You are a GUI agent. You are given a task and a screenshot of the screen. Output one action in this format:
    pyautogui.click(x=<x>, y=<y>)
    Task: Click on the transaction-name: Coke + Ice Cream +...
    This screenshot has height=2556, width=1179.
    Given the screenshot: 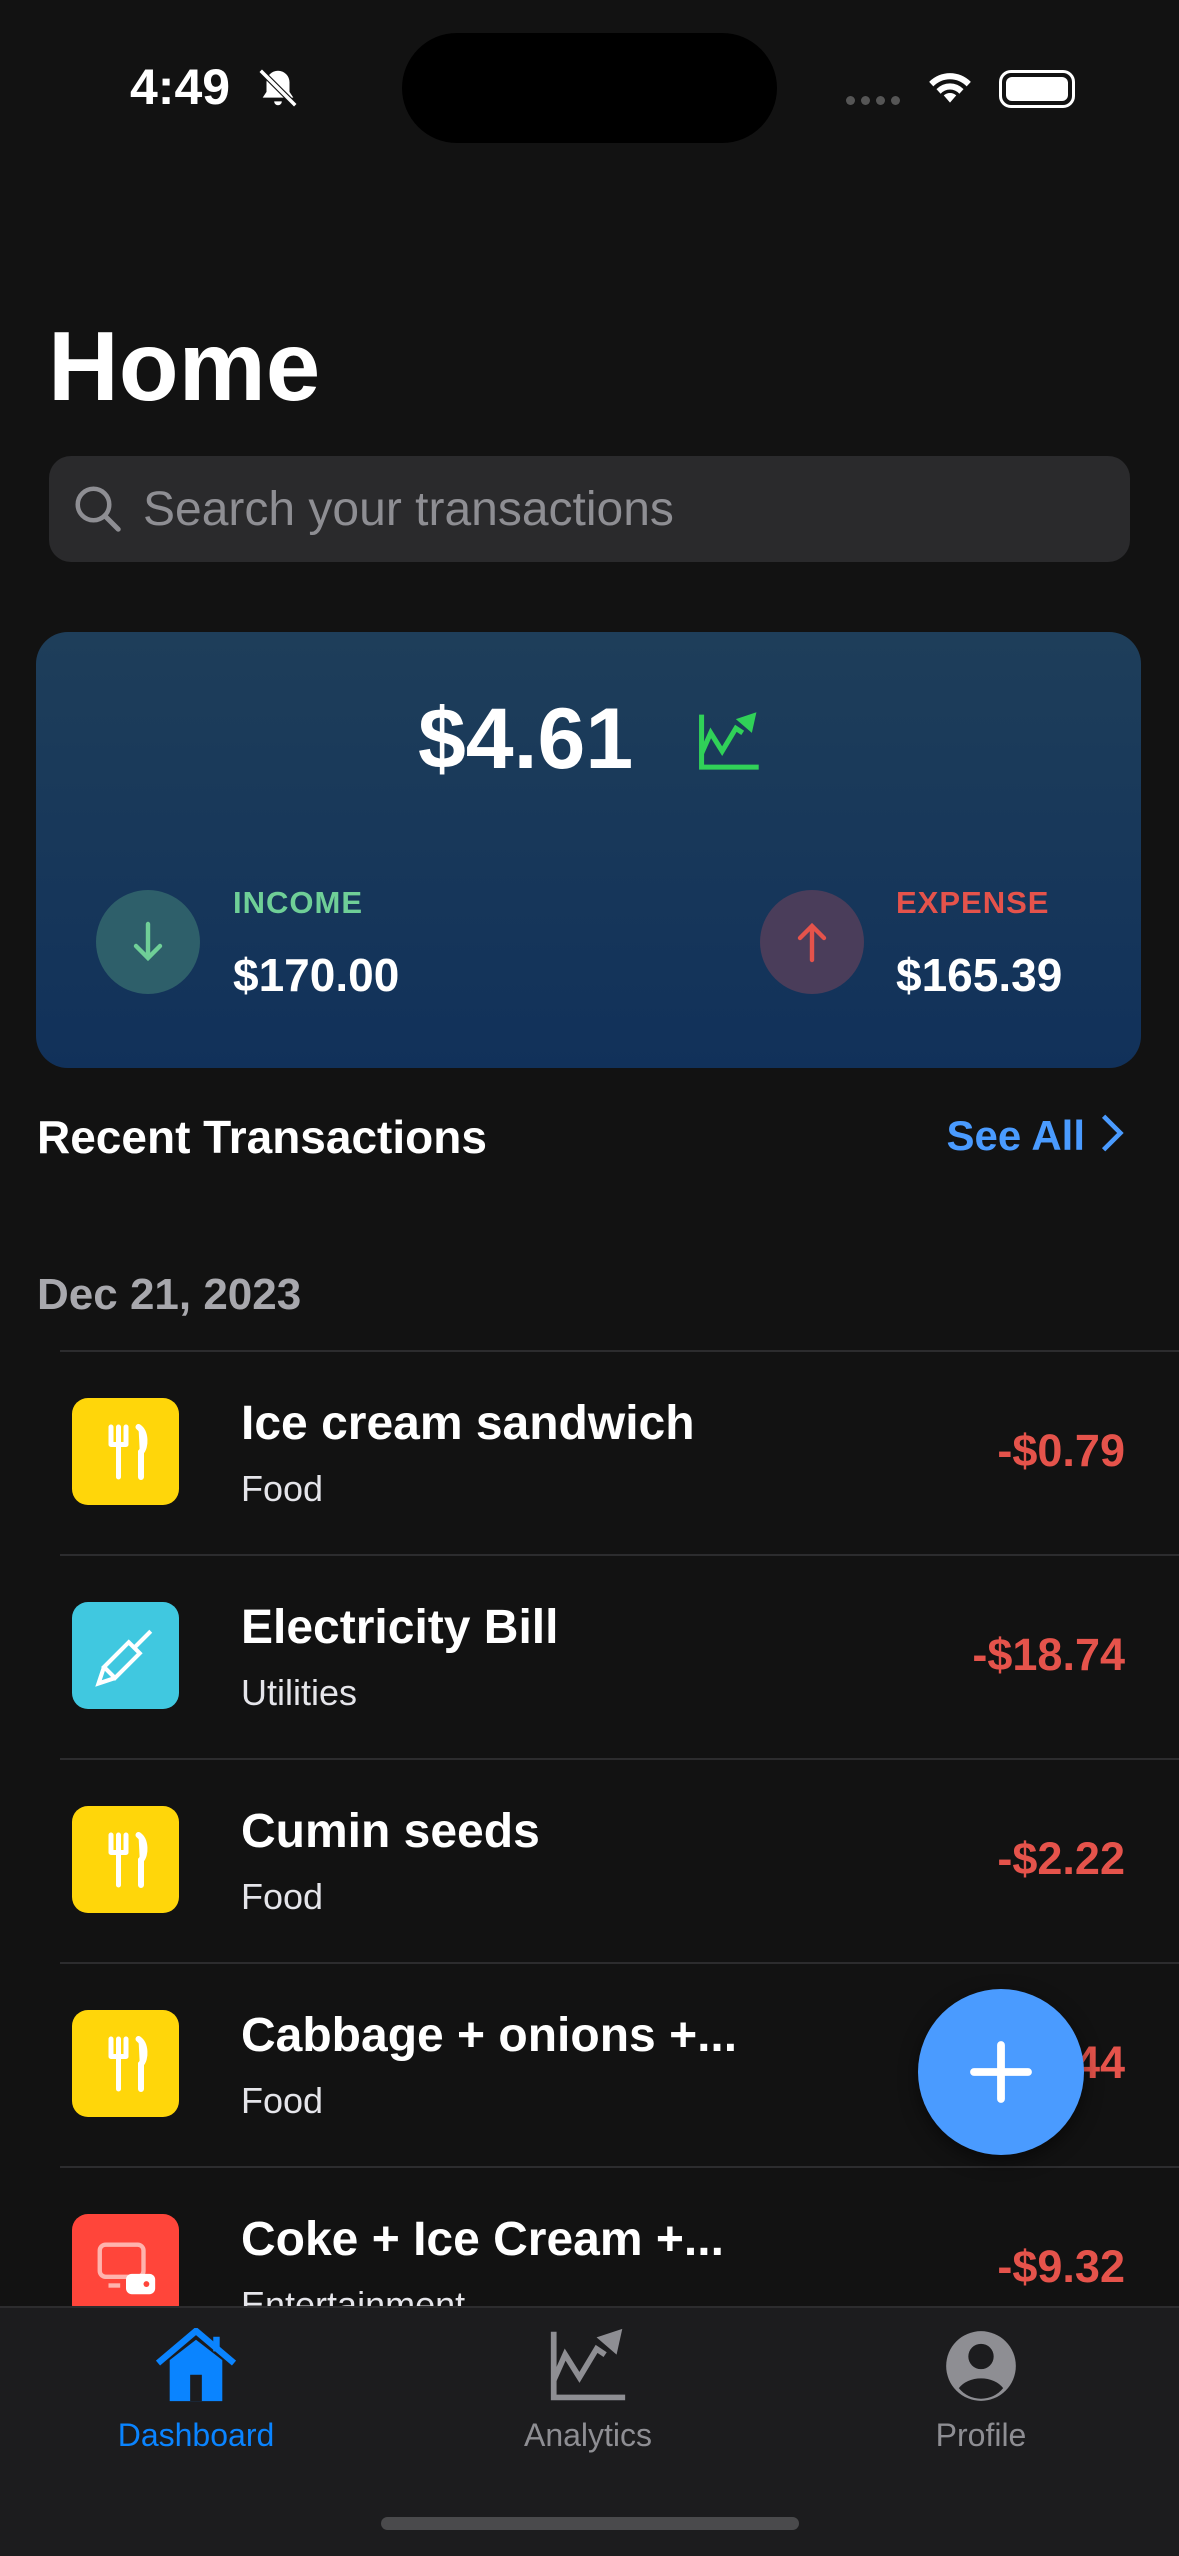 What is the action you would take?
    pyautogui.click(x=482, y=2239)
    